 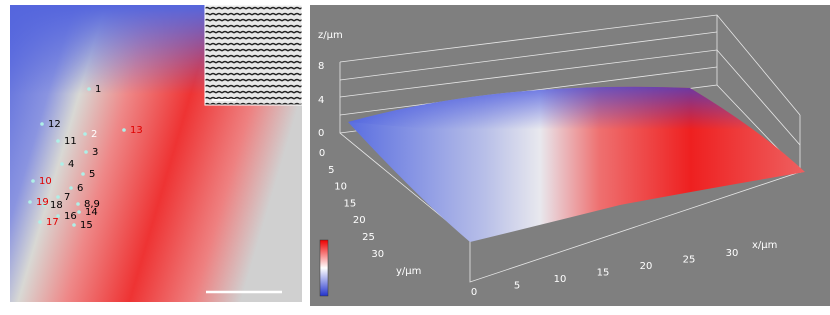 I want to click on point-label: 14, so click(x=91, y=212).